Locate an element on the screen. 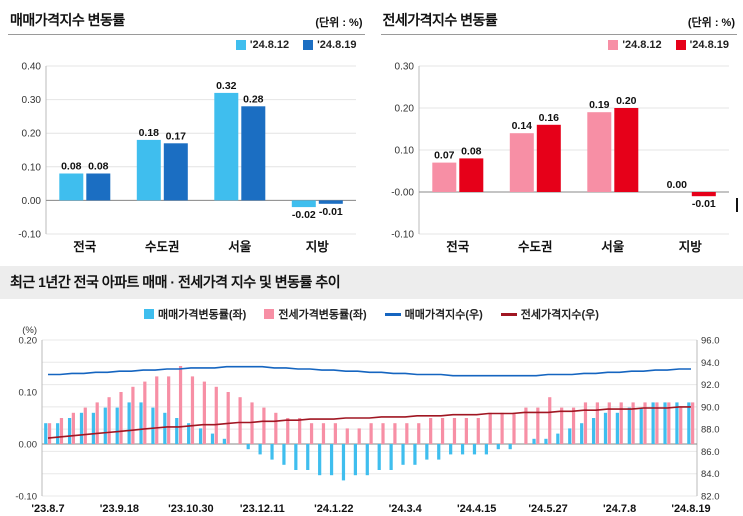 The height and width of the screenshot is (516, 743). svg-text: '24.1.22 is located at coordinates (333, 509).